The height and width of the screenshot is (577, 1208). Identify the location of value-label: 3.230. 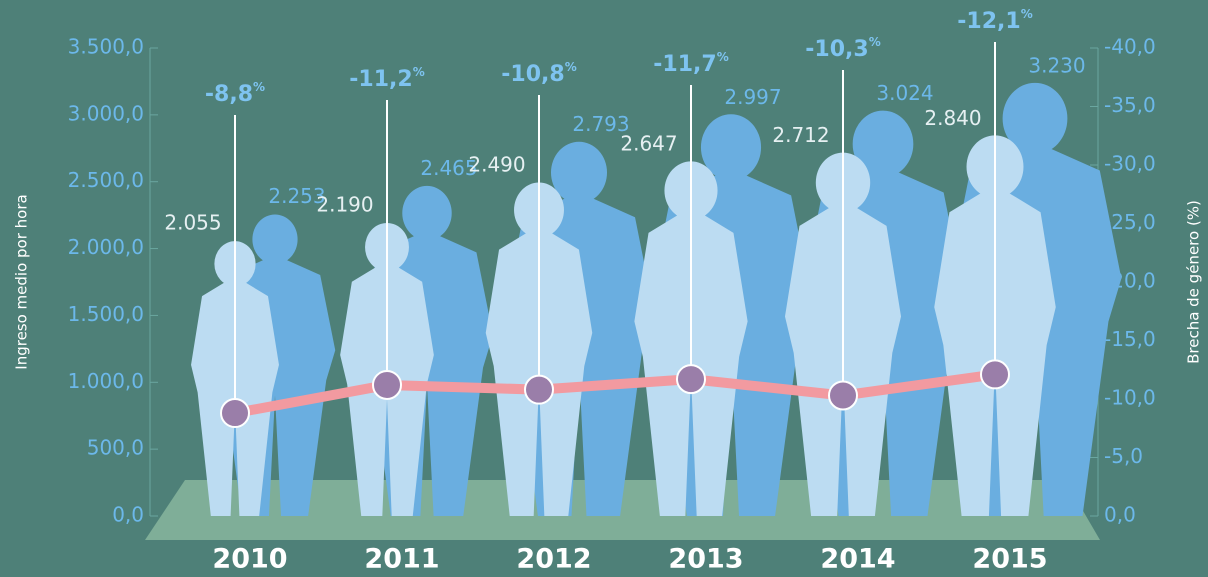
(1056, 66).